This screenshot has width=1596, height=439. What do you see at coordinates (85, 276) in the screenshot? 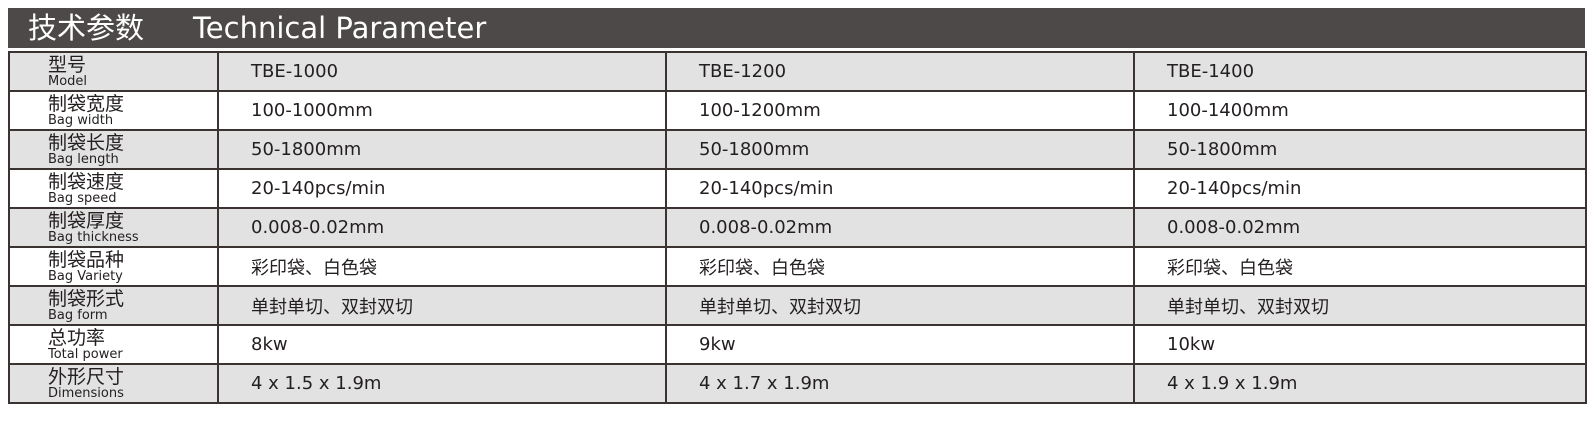
I see `label-english: Bag Variety` at bounding box center [85, 276].